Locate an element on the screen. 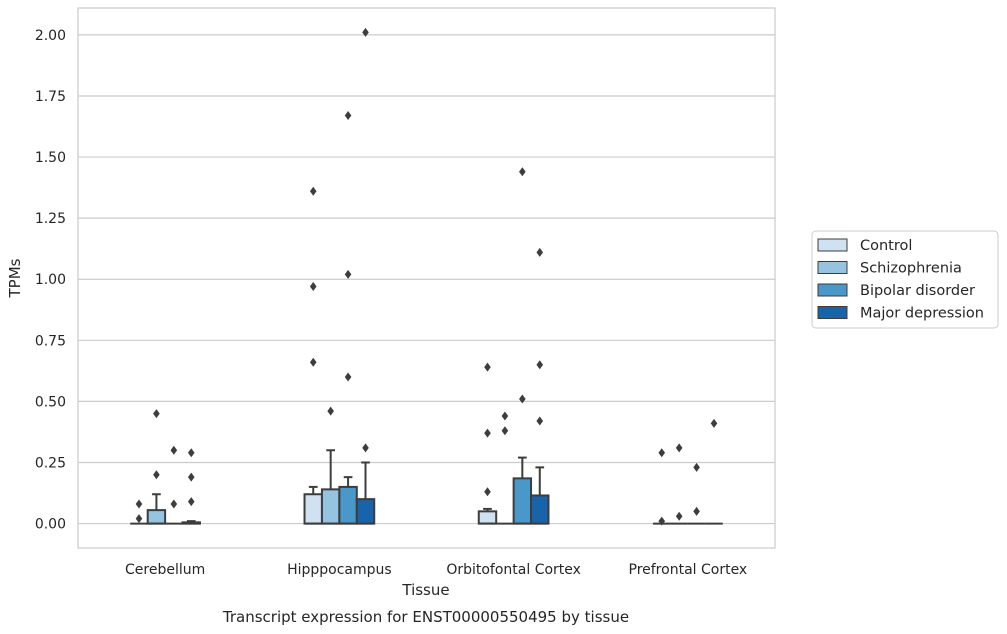 This screenshot has height=634, width=1007. x-tick-label: Prefrontal Cortex is located at coordinates (688, 570).